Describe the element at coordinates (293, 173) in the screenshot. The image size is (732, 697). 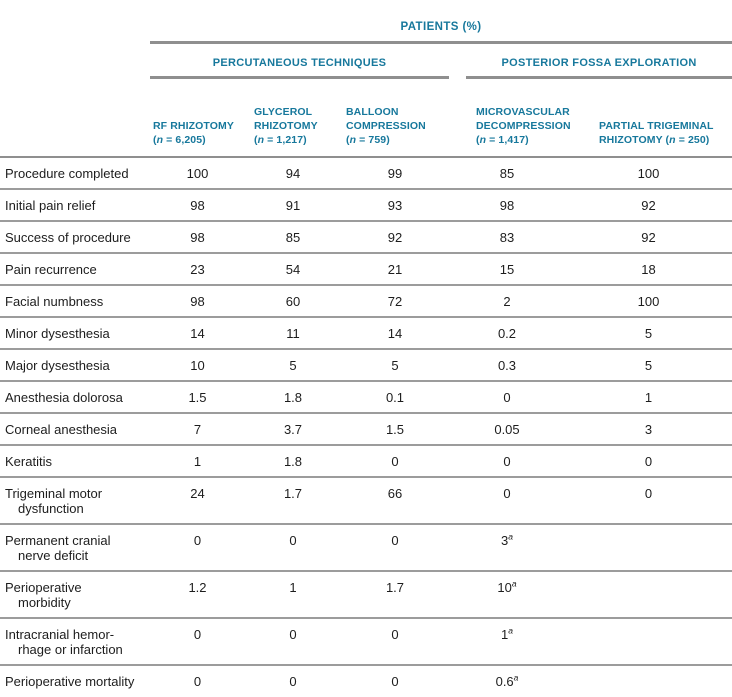
I see `table-cell: 94` at that location.